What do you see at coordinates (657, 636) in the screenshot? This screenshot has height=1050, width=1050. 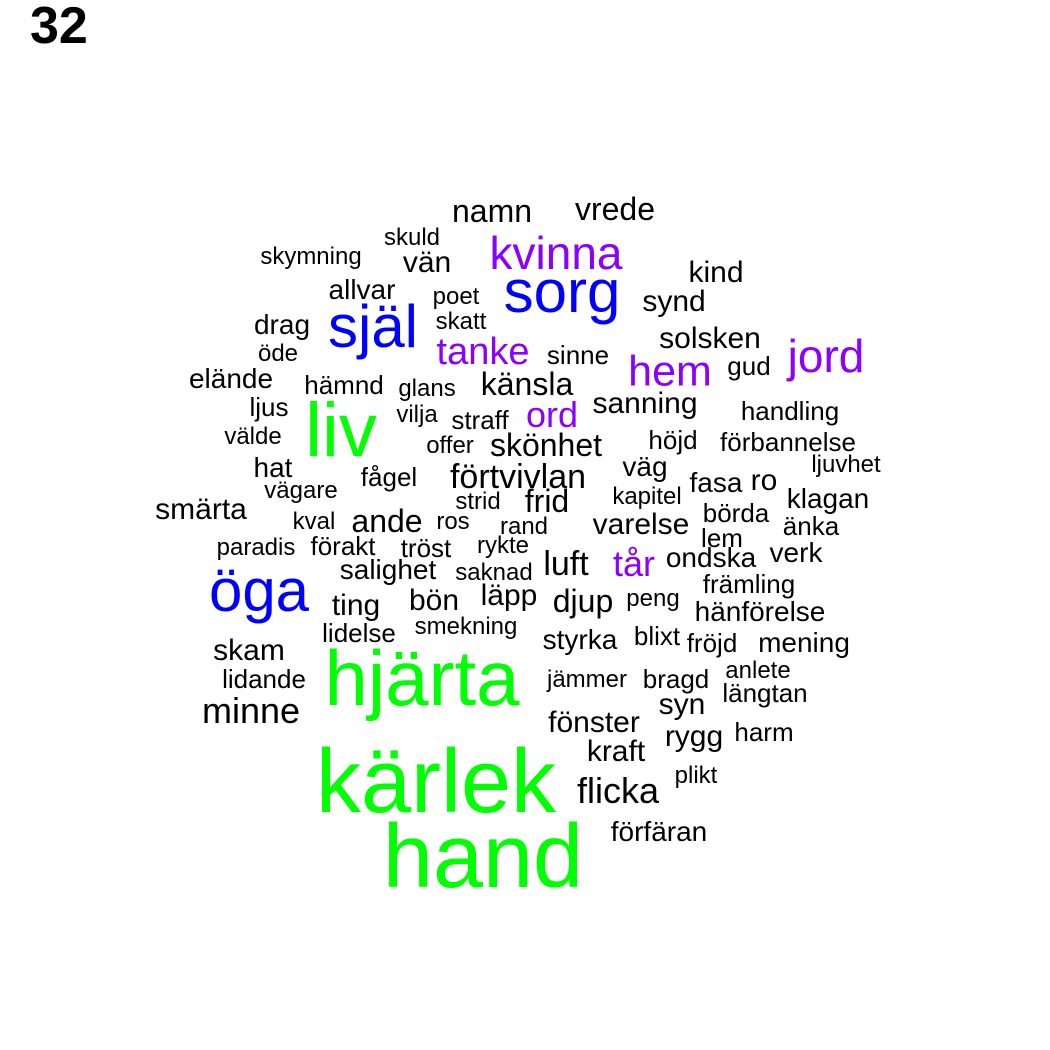 I see `cloud-word: blixt` at bounding box center [657, 636].